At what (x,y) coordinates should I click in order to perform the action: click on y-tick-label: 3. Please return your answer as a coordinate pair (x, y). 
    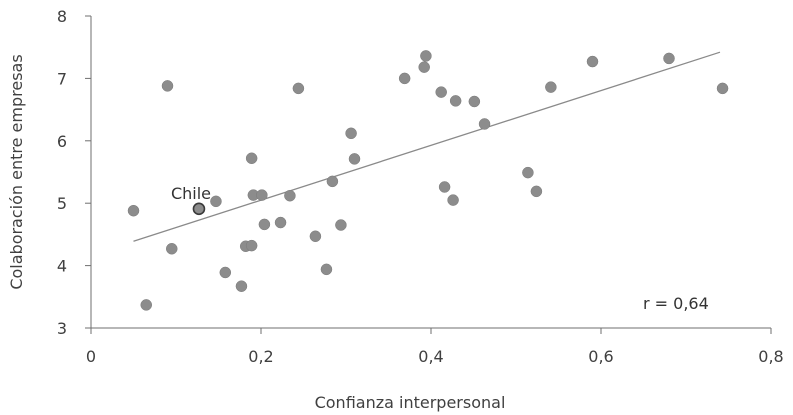
    Looking at the image, I should click on (62, 328).